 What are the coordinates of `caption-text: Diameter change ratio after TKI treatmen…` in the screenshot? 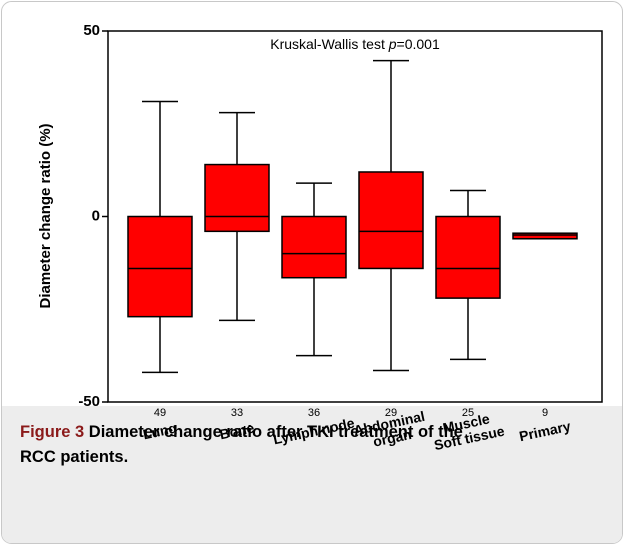 It's located at (276, 432).